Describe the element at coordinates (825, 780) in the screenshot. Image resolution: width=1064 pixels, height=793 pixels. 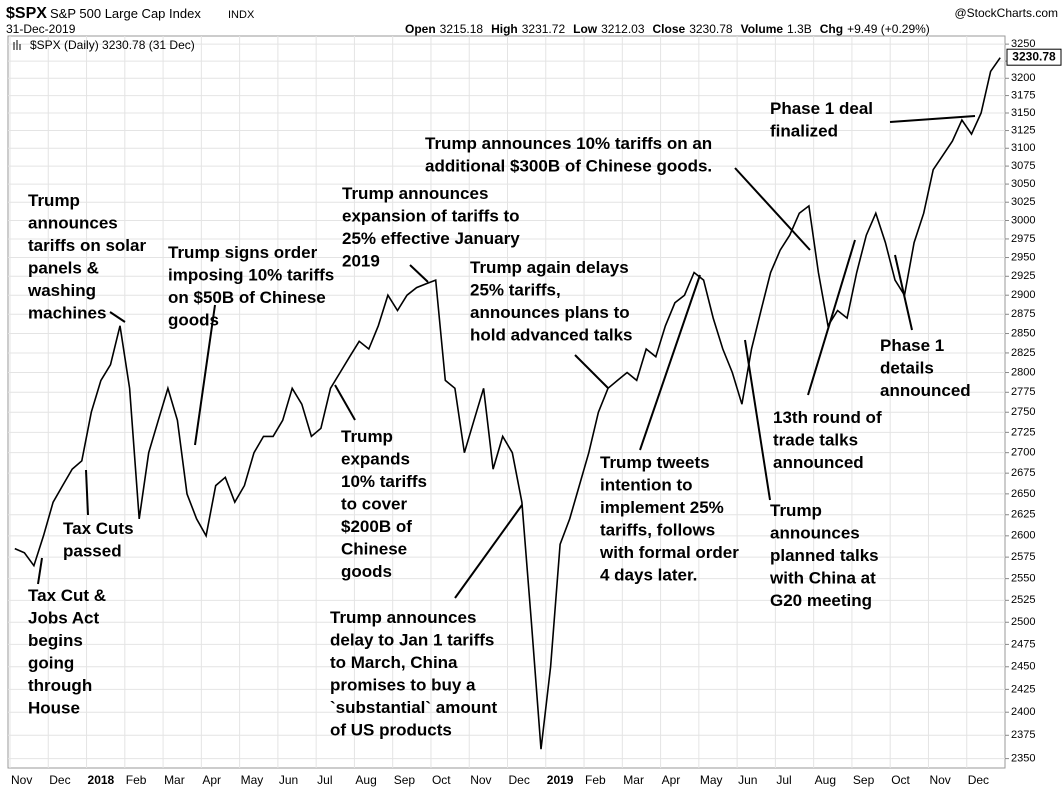
I see `x-tick-label: Aug` at that location.